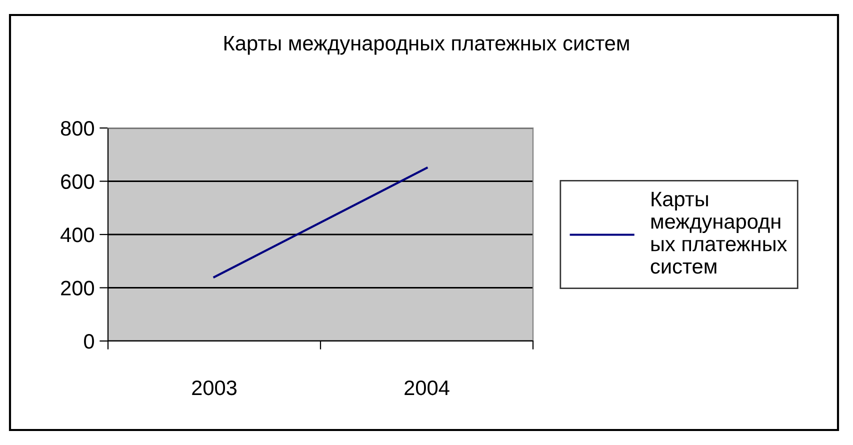  What do you see at coordinates (718, 233) in the screenshot?
I see `legend-label: Карты международных платежных систем` at bounding box center [718, 233].